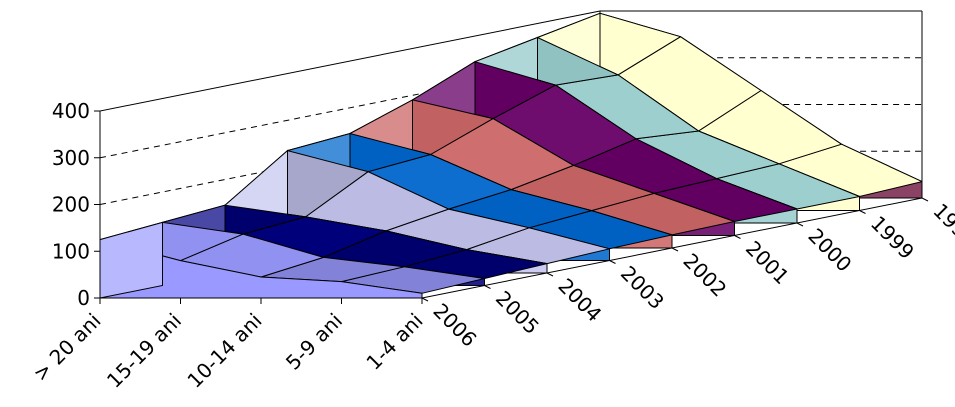 The width and height of the screenshot is (955, 407). Describe the element at coordinates (517, 312) in the screenshot. I see `depth-tick-label: 2005` at that location.